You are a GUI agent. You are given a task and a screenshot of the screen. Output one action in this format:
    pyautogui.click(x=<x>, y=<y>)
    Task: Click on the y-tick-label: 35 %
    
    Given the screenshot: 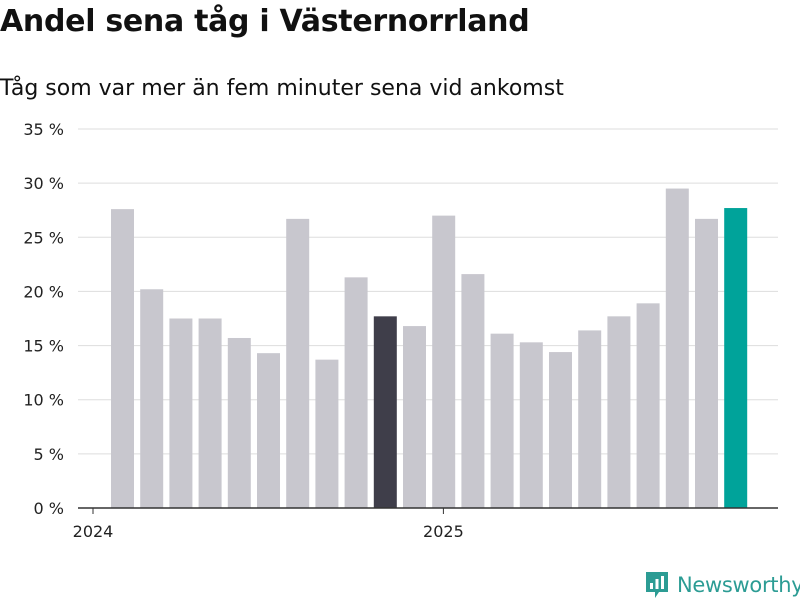 What is the action you would take?
    pyautogui.click(x=43, y=129)
    